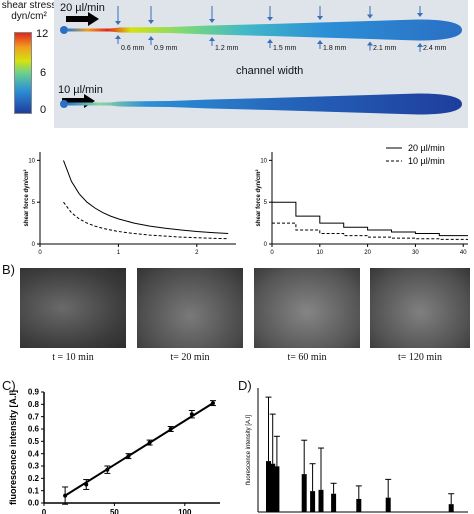 Image resolution: width=474 pixels, height=514 pixels. What do you see at coordinates (270, 71) in the screenshot?
I see `channel-width-caption: channel width` at bounding box center [270, 71].